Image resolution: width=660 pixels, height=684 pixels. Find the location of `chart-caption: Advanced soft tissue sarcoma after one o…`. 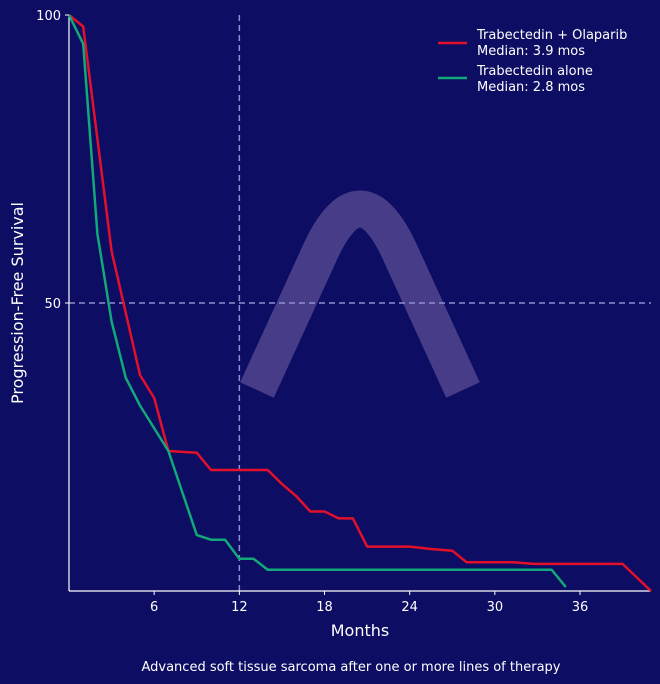

chart-caption: Advanced soft tissue sarcoma after one o… is located at coordinates (350, 667).